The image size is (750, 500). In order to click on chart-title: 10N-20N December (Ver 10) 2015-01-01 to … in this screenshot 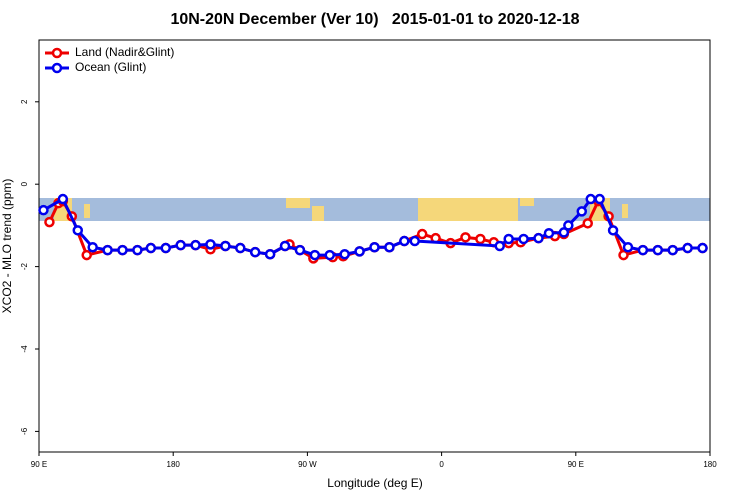, I will do `click(374, 19)`.